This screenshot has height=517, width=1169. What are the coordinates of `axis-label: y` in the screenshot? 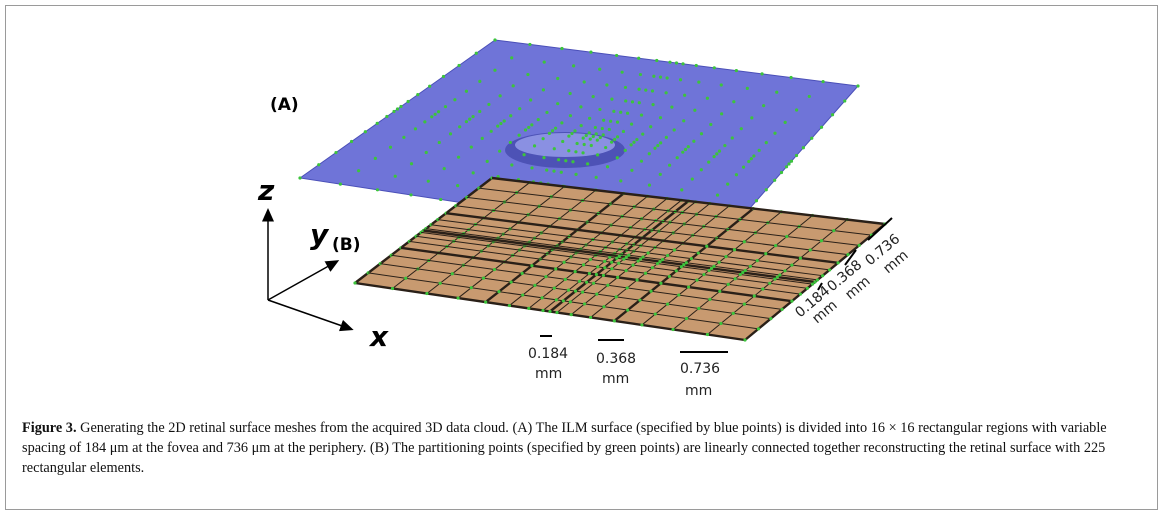 It's located at (320, 234).